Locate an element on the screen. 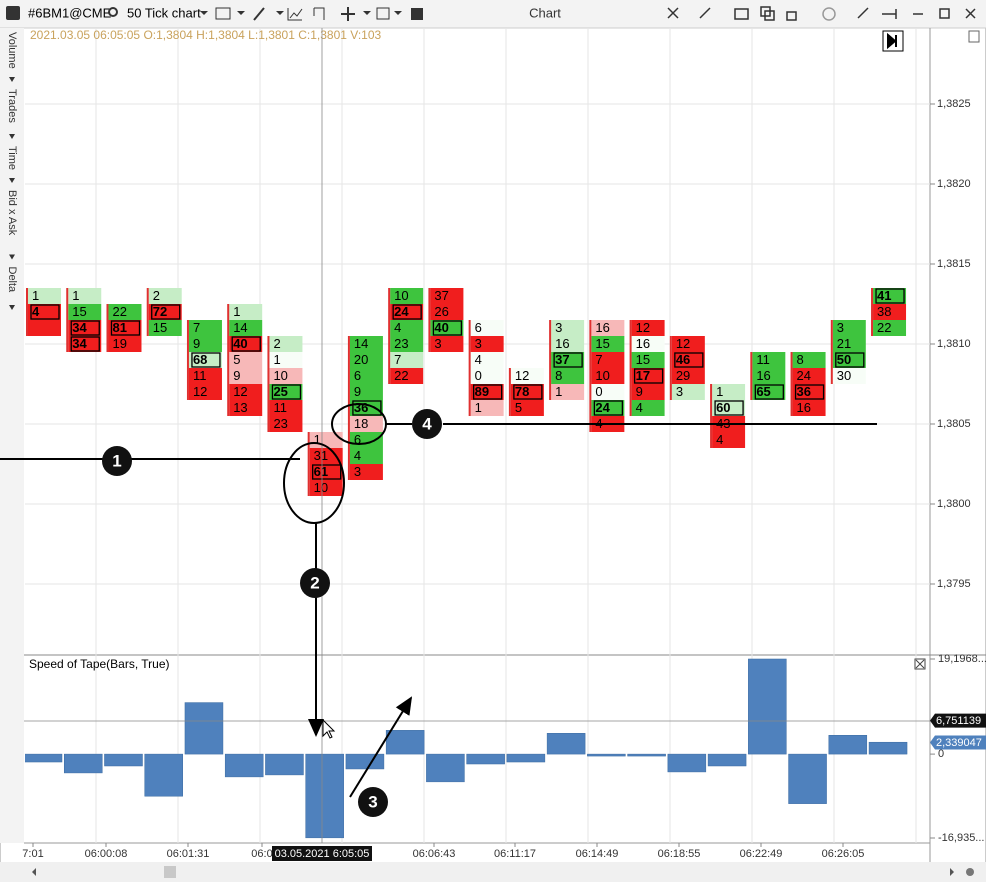 The height and width of the screenshot is (887, 986). cluster-volume: 68 is located at coordinates (200, 359).